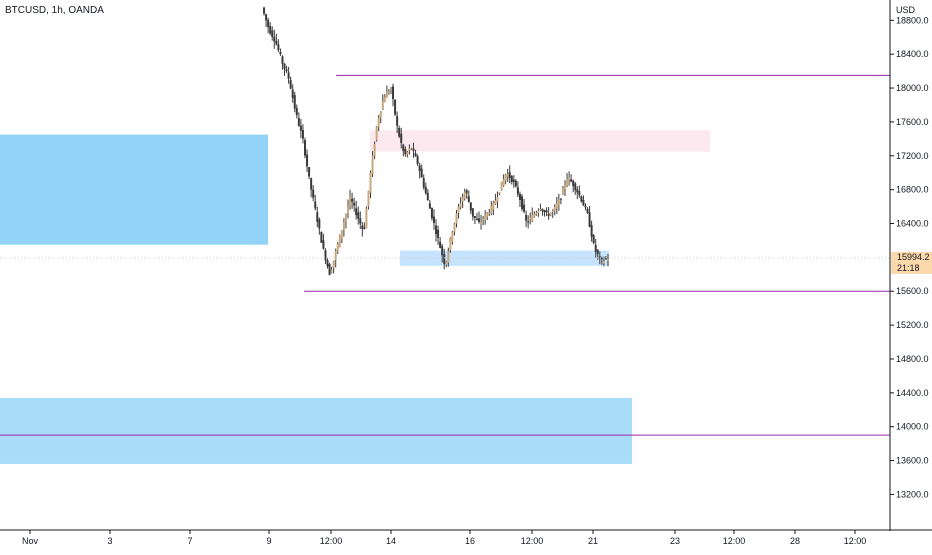  What do you see at coordinates (912, 20) in the screenshot?
I see `y-tick-label: 18800.0` at bounding box center [912, 20].